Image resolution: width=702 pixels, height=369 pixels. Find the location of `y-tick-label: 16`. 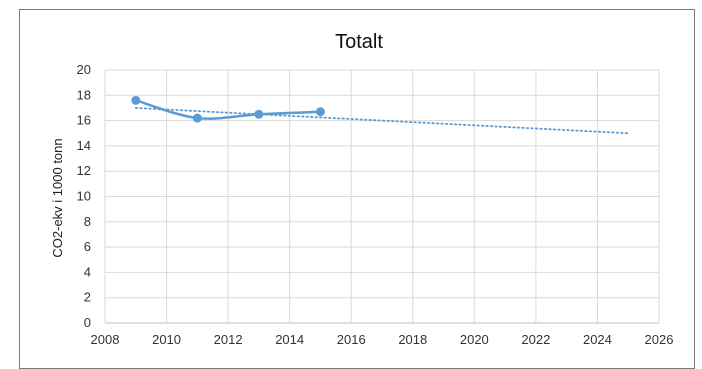

y-tick-label: 16 is located at coordinates (84, 120).